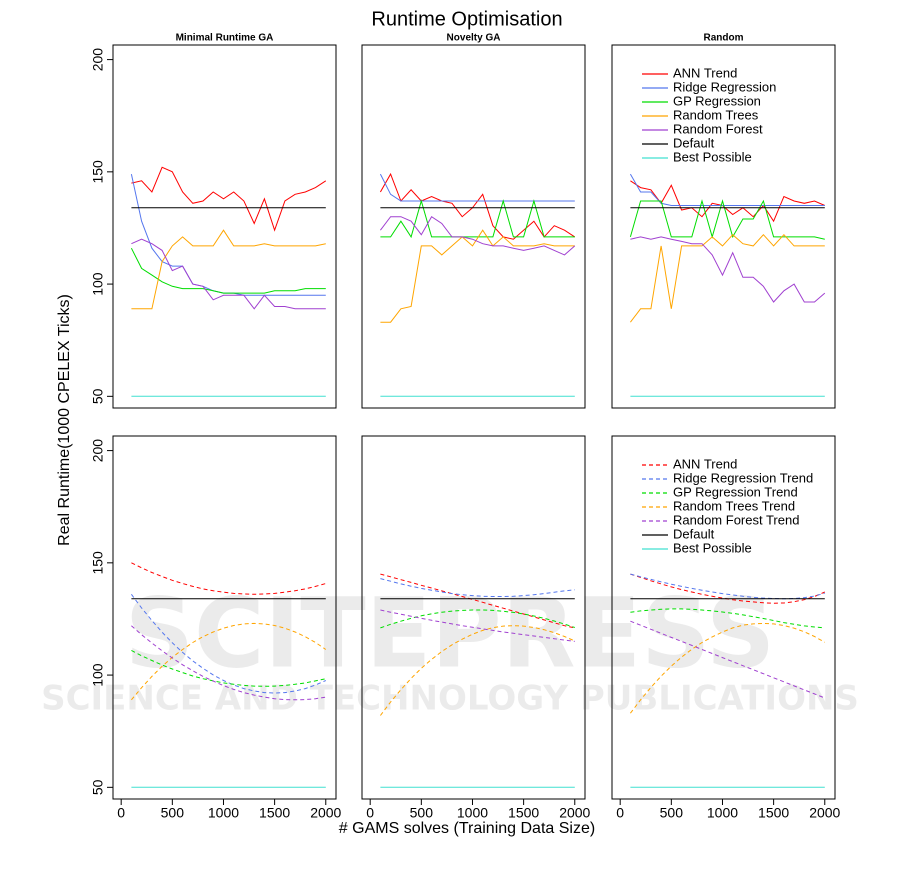 The image size is (901, 887). Describe the element at coordinates (716, 114) in the screenshot. I see `legend-label: Random Trees` at that location.